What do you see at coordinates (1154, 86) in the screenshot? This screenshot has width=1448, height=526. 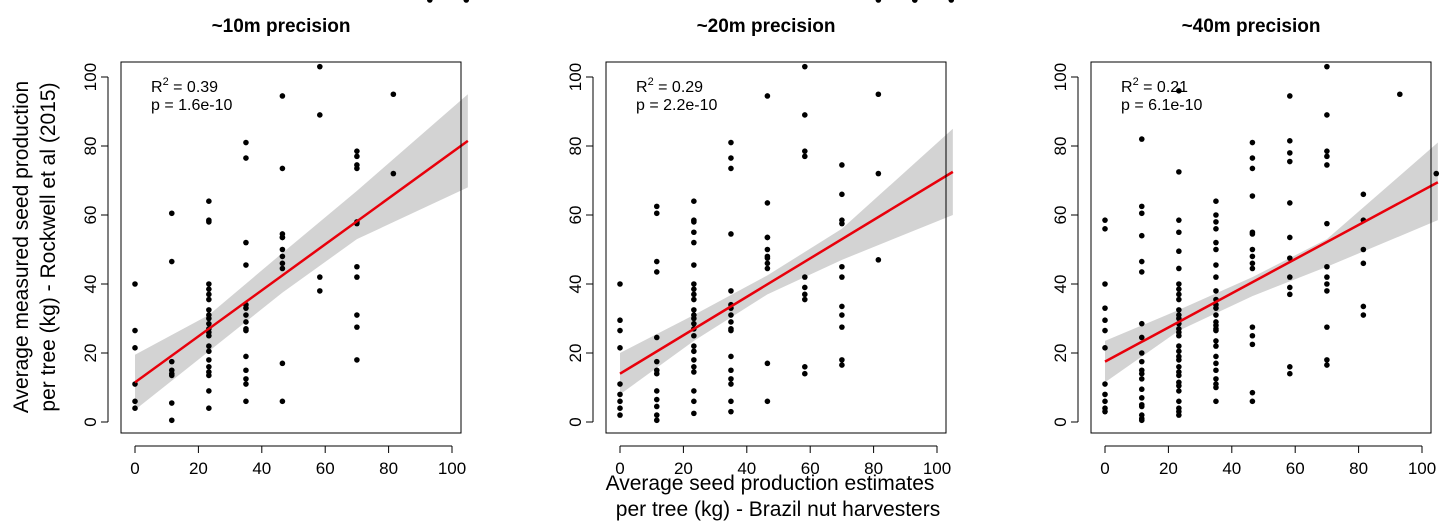 I see `r-squared-label: R2 = 0.21` at bounding box center [1154, 86].